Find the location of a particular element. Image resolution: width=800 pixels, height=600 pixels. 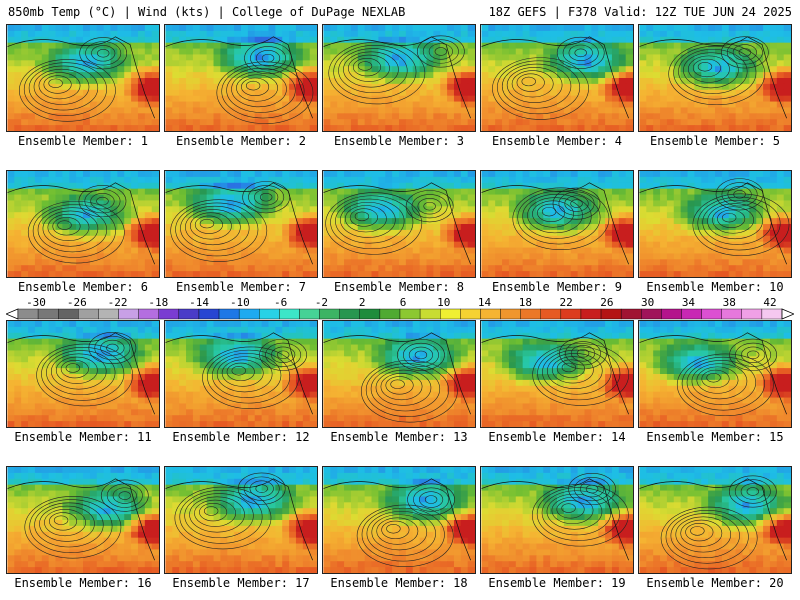

ensemble-member-label: Ensemble Member: 8 is located at coordinates (399, 287).